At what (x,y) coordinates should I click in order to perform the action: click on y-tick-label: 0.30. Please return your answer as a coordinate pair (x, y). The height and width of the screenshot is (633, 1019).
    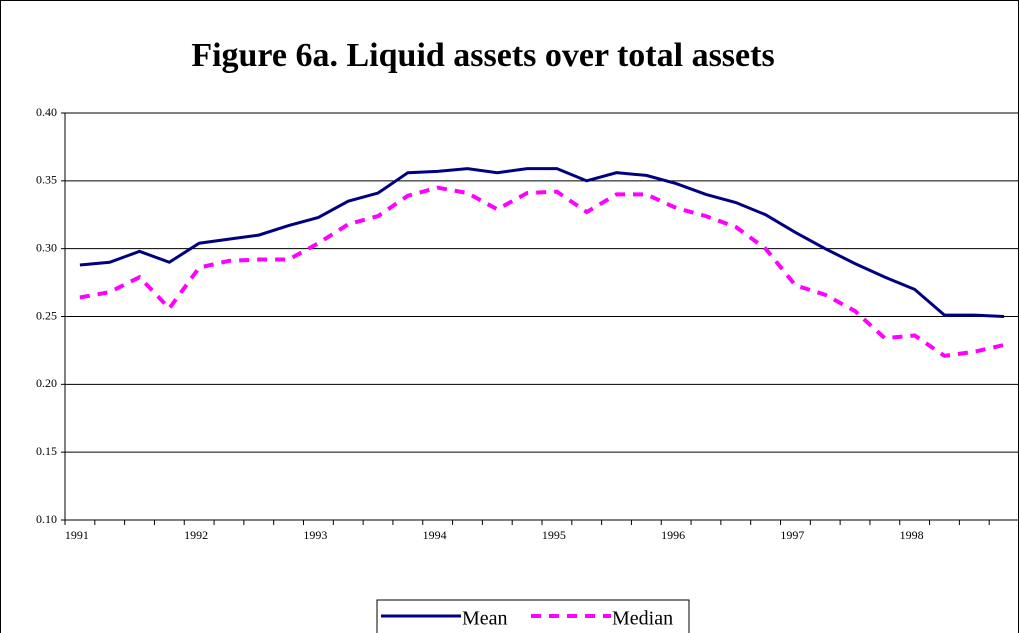
    Looking at the image, I should click on (46, 247).